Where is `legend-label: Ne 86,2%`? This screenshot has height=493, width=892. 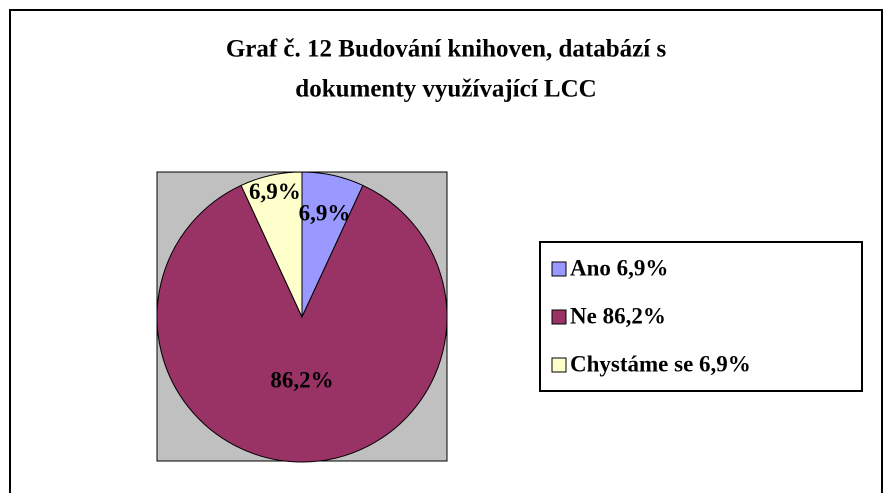 legend-label: Ne 86,2% is located at coordinates (618, 315).